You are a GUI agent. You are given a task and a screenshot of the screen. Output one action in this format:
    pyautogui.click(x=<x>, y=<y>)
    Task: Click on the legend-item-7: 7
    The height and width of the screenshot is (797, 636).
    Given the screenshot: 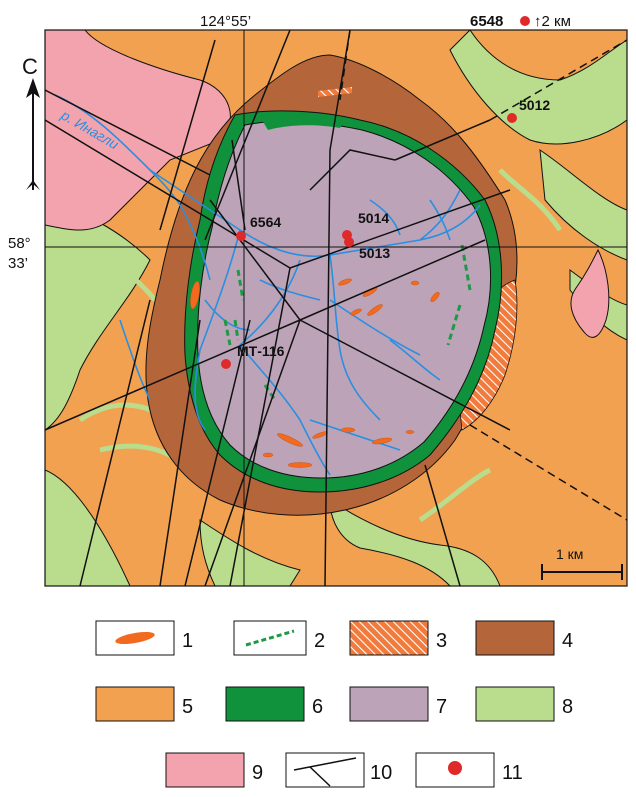 What is the action you would take?
    pyautogui.click(x=398, y=704)
    